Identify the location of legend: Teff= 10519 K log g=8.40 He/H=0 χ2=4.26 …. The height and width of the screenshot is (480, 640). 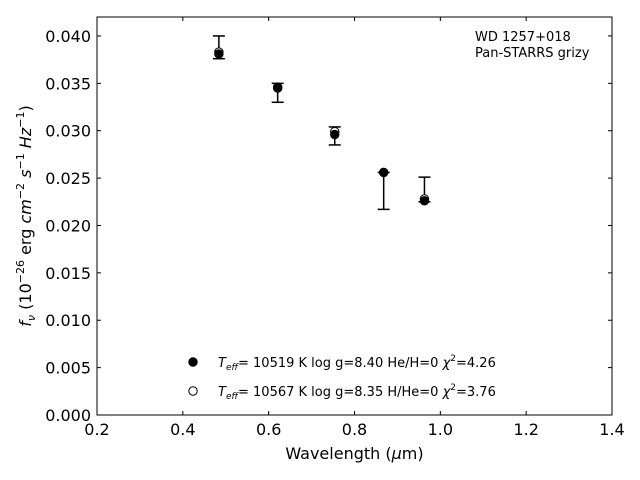
(342, 378).